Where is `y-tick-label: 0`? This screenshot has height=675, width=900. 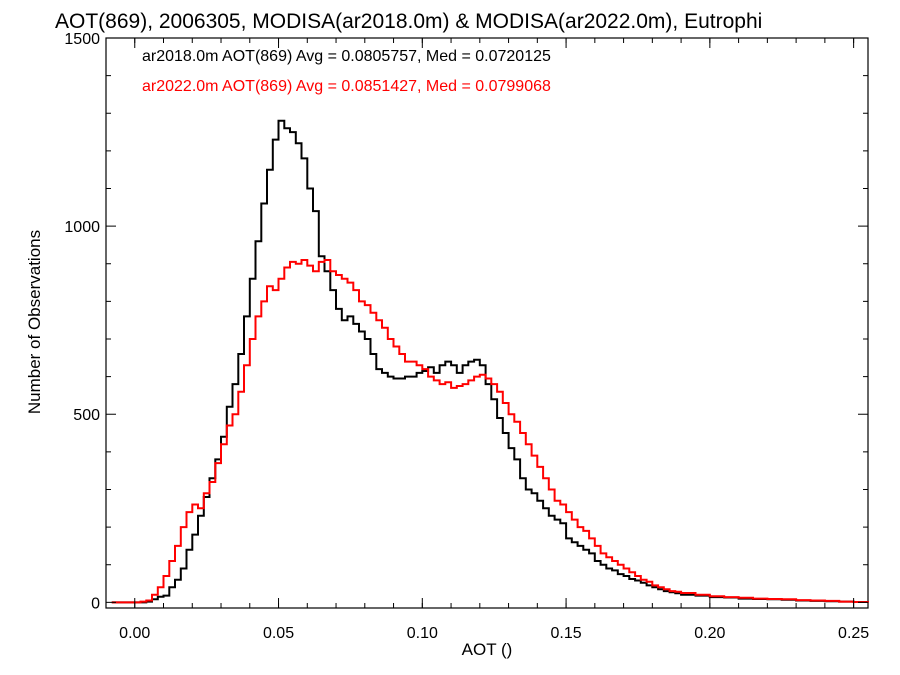 y-tick-label: 0 is located at coordinates (95, 603).